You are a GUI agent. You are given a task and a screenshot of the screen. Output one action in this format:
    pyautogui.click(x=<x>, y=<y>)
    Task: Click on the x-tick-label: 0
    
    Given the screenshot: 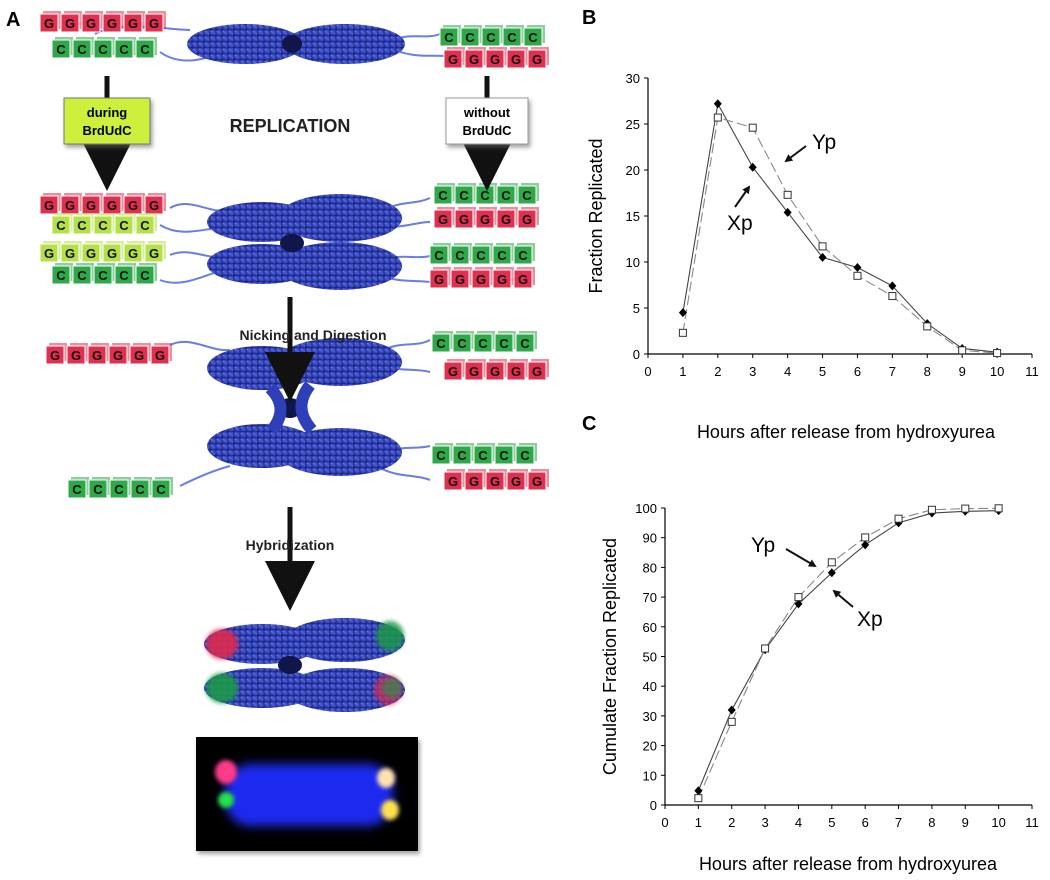 What is the action you would take?
    pyautogui.click(x=647, y=371)
    